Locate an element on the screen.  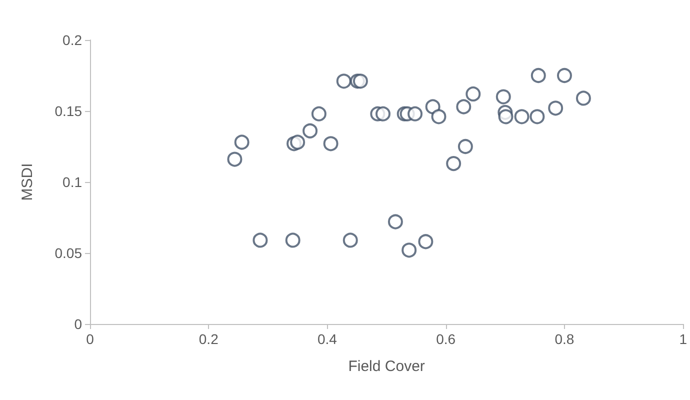
x-tick-label: 0.4 is located at coordinates (328, 339).